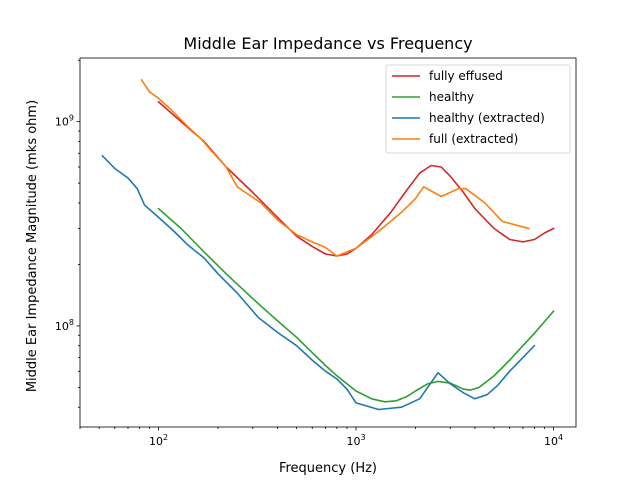 The height and width of the screenshot is (480, 640). Describe the element at coordinates (466, 76) in the screenshot. I see `legend-label: fully effused` at that location.